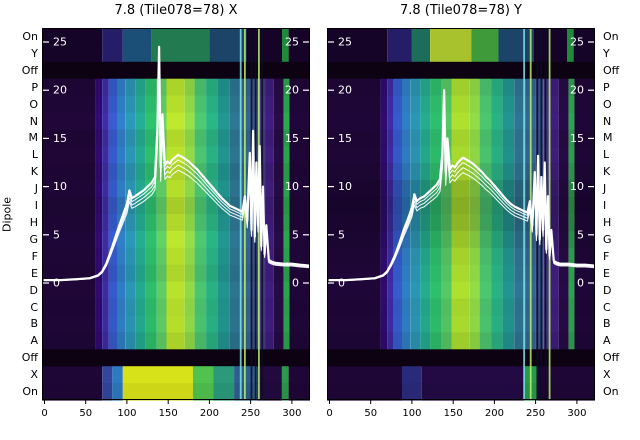  What do you see at coordinates (411, 413) in the screenshot?
I see `svg-text: 100` at bounding box center [411, 413].